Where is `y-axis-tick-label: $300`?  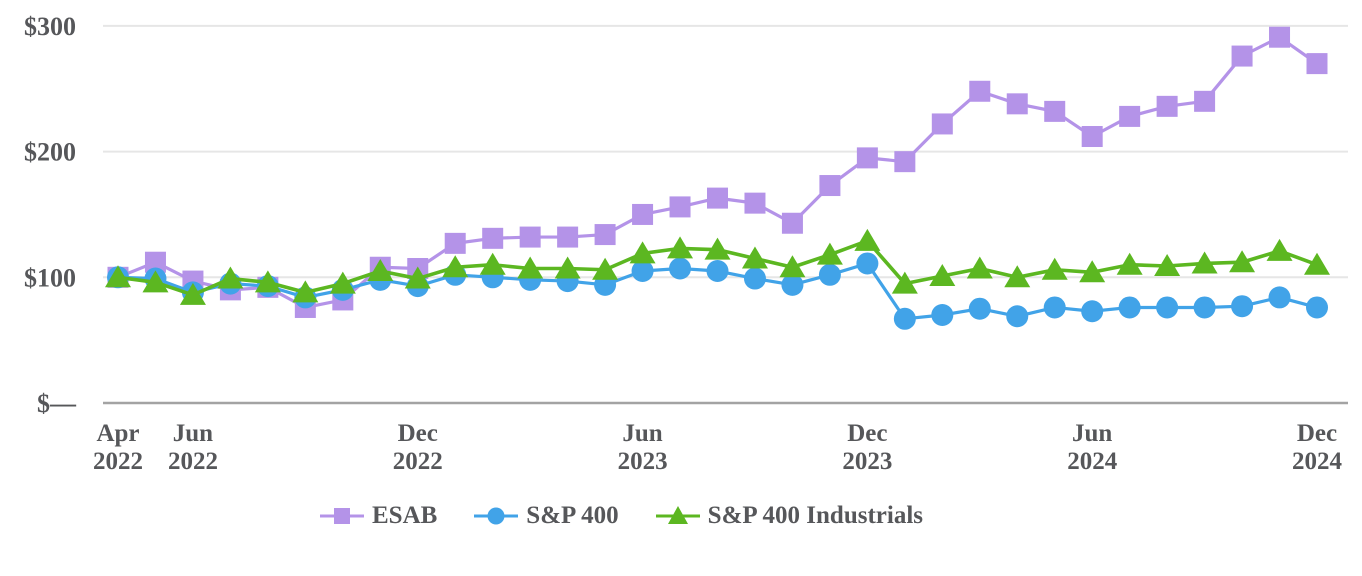
y-axis-tick-label: $300 is located at coordinates (50, 26).